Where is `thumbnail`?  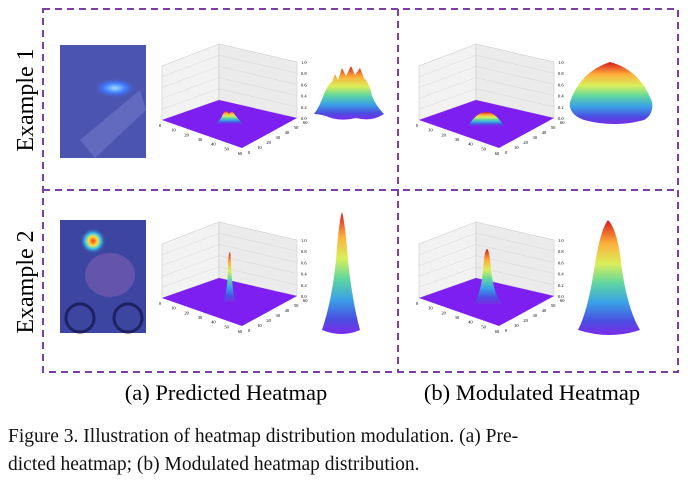 thumbnail is located at coordinates (103, 101).